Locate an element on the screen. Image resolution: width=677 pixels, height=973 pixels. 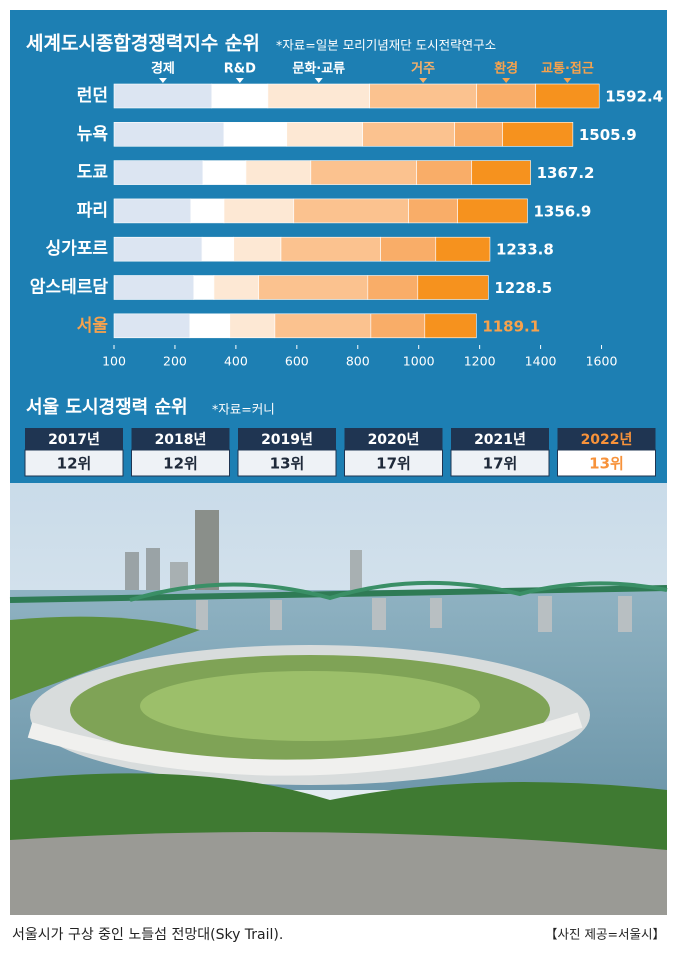
legend-label: 교통·접근 is located at coordinates (567, 69).